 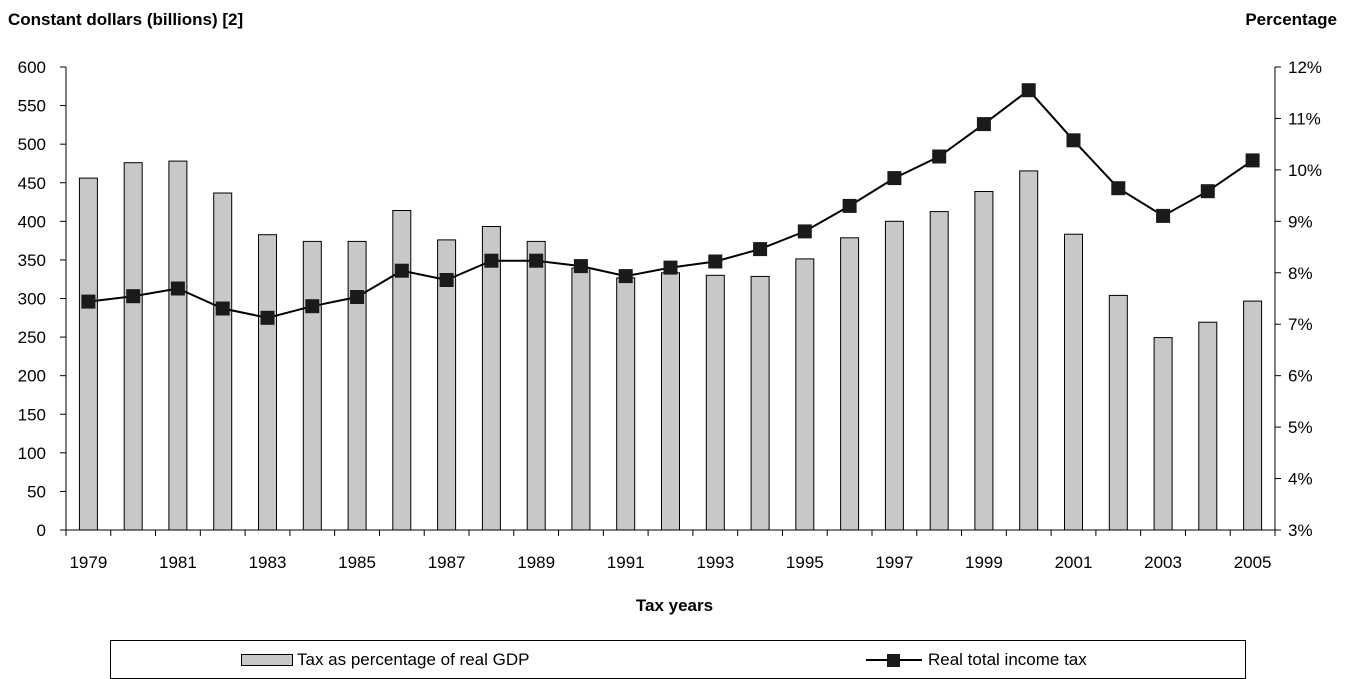 I want to click on x-tick-label: 1997, so click(x=894, y=562).